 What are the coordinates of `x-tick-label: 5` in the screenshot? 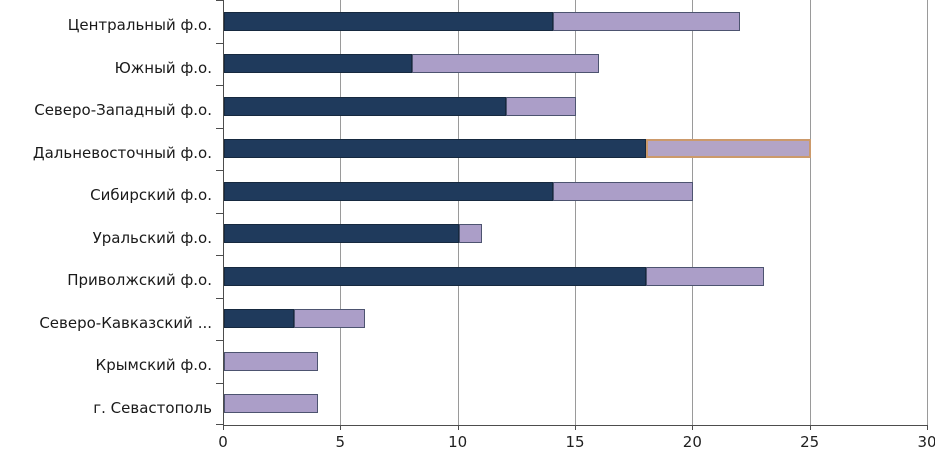 It's located at (340, 442).